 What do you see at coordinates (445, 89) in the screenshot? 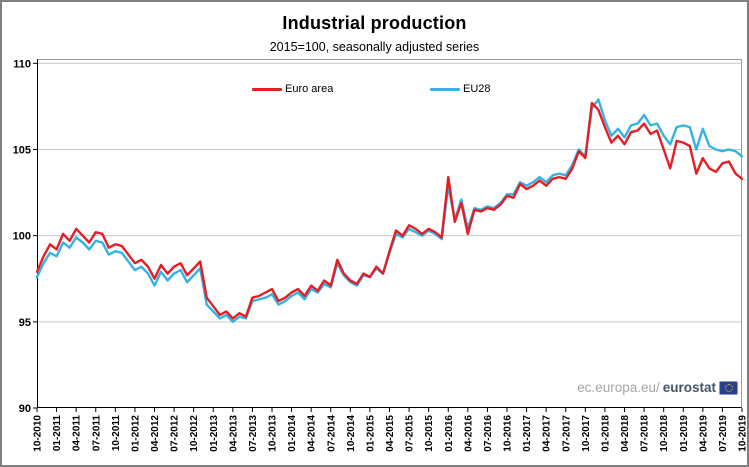
I see `eu28-line-swatch` at bounding box center [445, 89].